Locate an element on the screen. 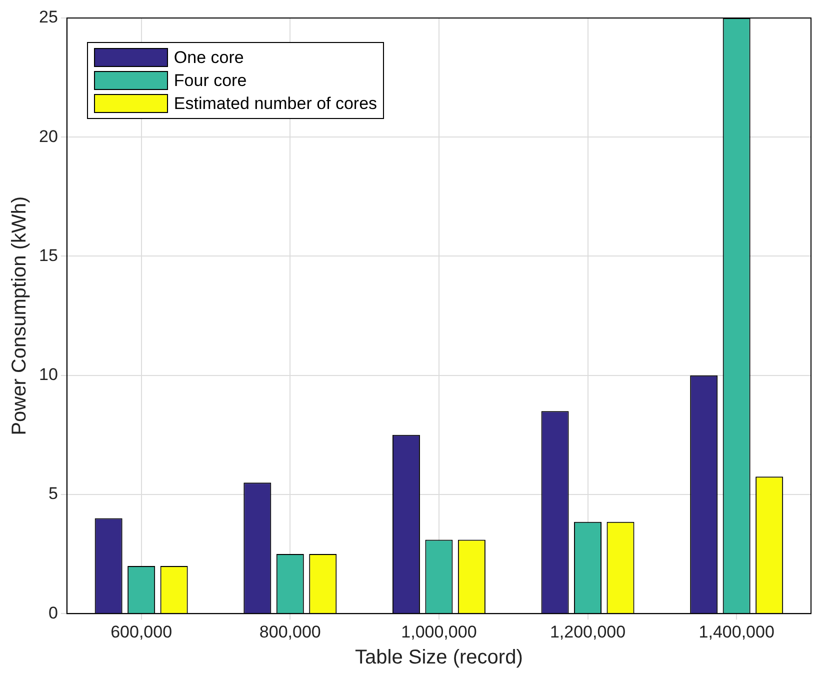  x-tick-label: 1,200,000 is located at coordinates (588, 632).